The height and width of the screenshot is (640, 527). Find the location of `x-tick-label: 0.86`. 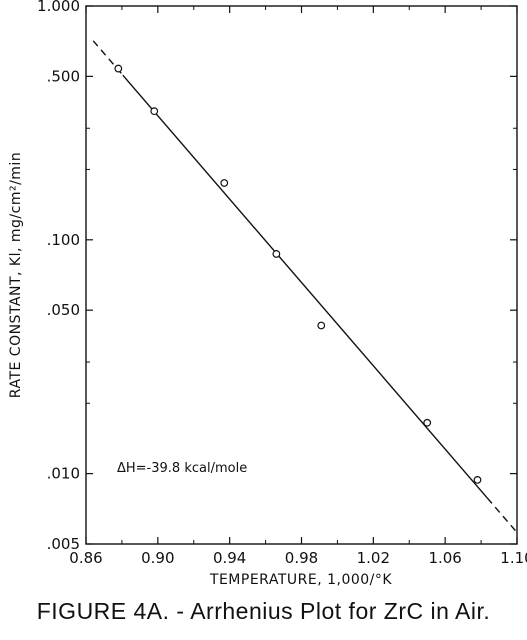

x-tick-label: 0.86 is located at coordinates (85, 558).